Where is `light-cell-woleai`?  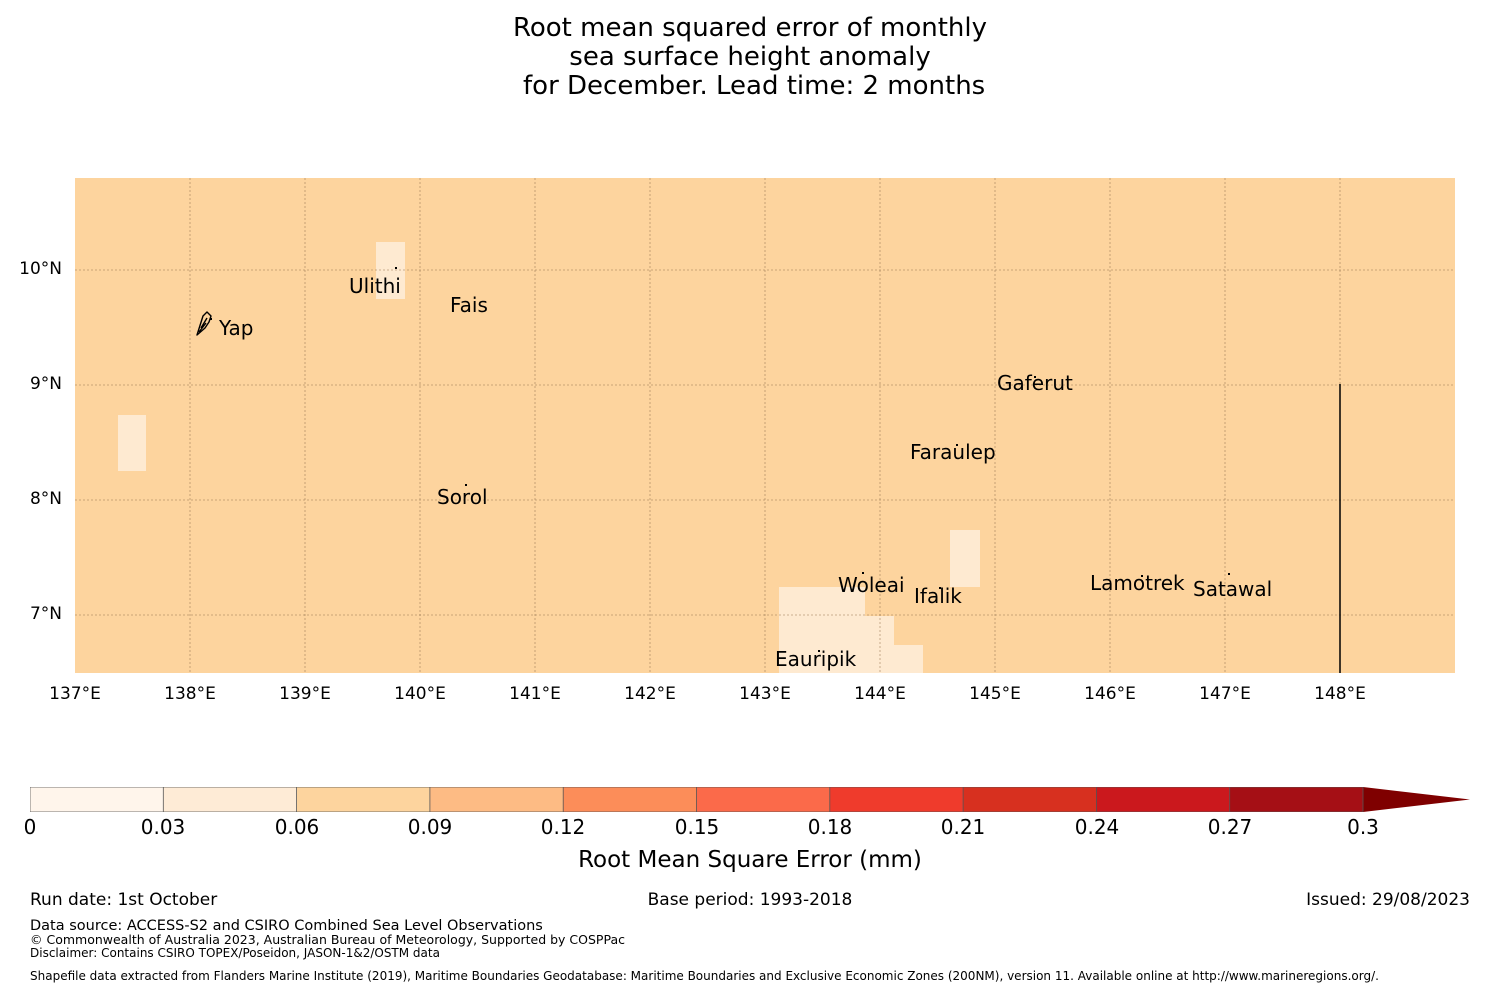
light-cell-woleai is located at coordinates (822, 630).